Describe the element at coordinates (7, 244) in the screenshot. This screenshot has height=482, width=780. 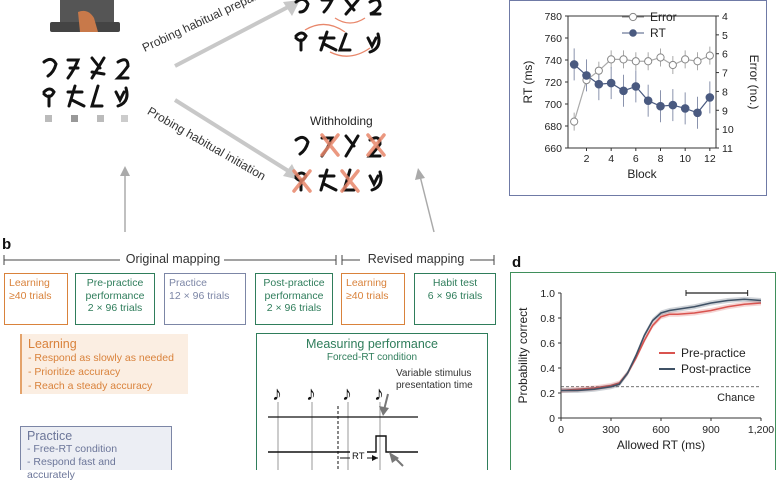
I see `panel-b-letter: b` at that location.